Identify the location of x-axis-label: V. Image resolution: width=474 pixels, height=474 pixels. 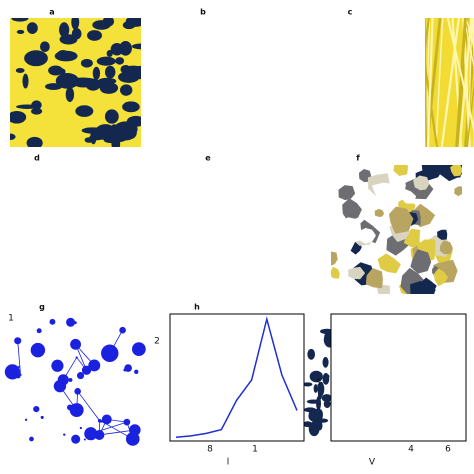
(372, 463).